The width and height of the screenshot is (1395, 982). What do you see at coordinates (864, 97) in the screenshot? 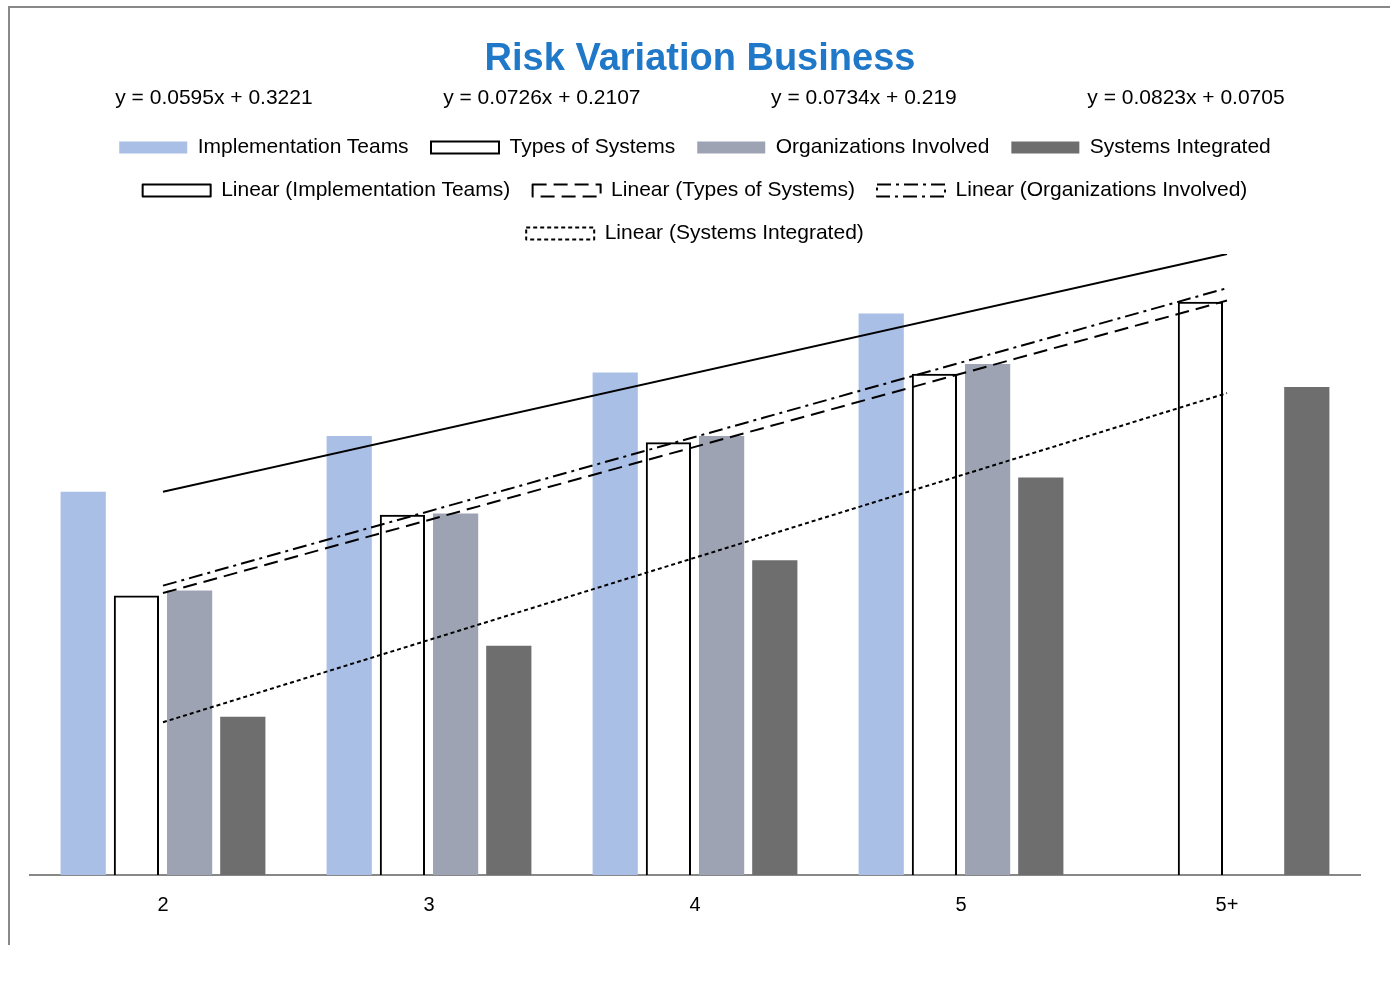
I see `text: y = 0.0734x + 0.219` at bounding box center [864, 97].